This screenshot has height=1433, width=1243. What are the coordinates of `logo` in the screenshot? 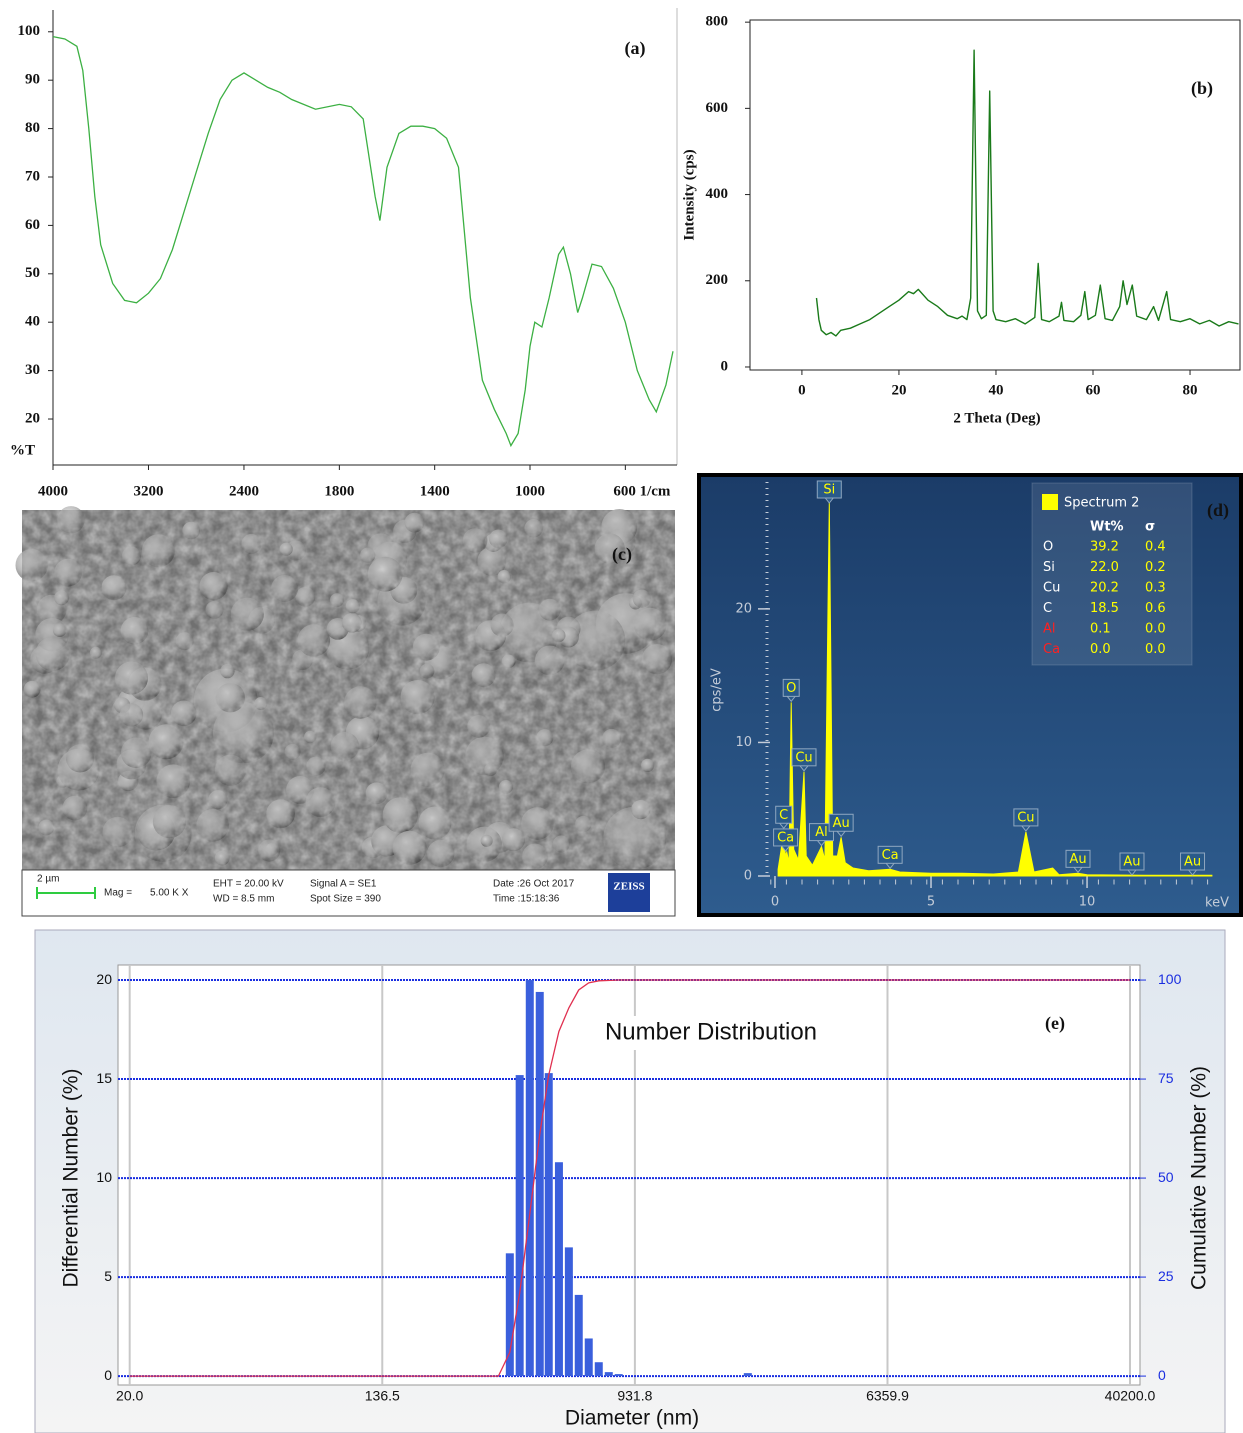 It's located at (629, 892).